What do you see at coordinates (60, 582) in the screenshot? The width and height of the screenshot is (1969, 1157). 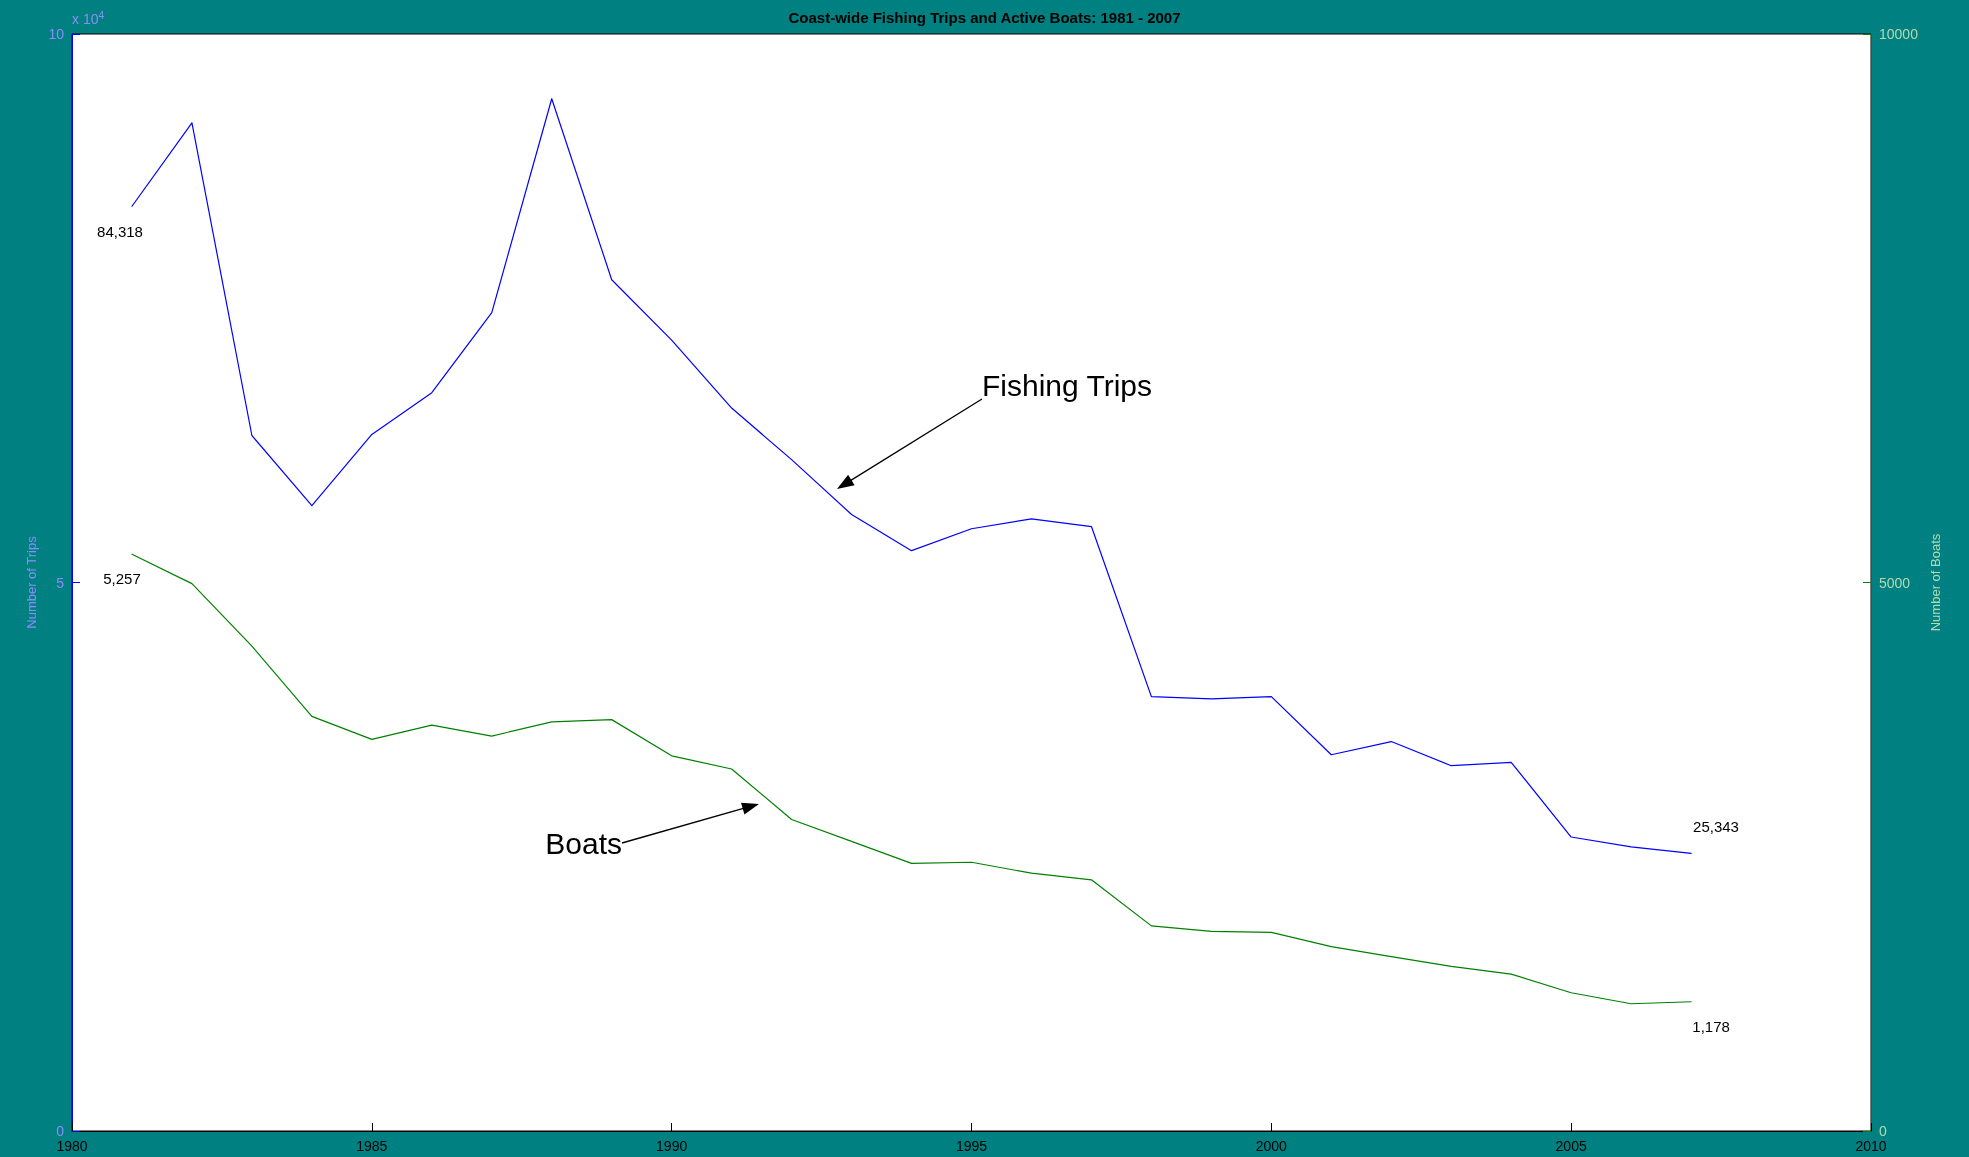 I see `y-tick-label: 5` at bounding box center [60, 582].